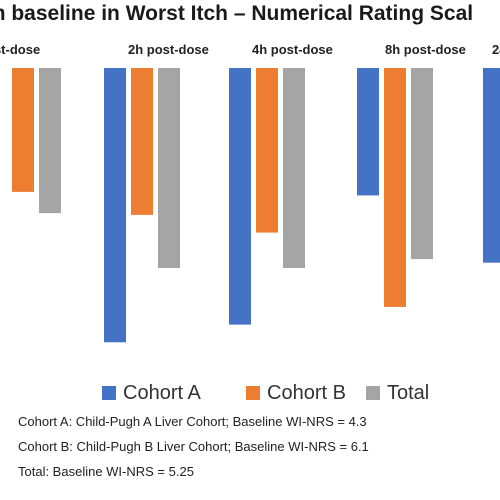  I want to click on legend-label-total: Total, so click(408, 392).